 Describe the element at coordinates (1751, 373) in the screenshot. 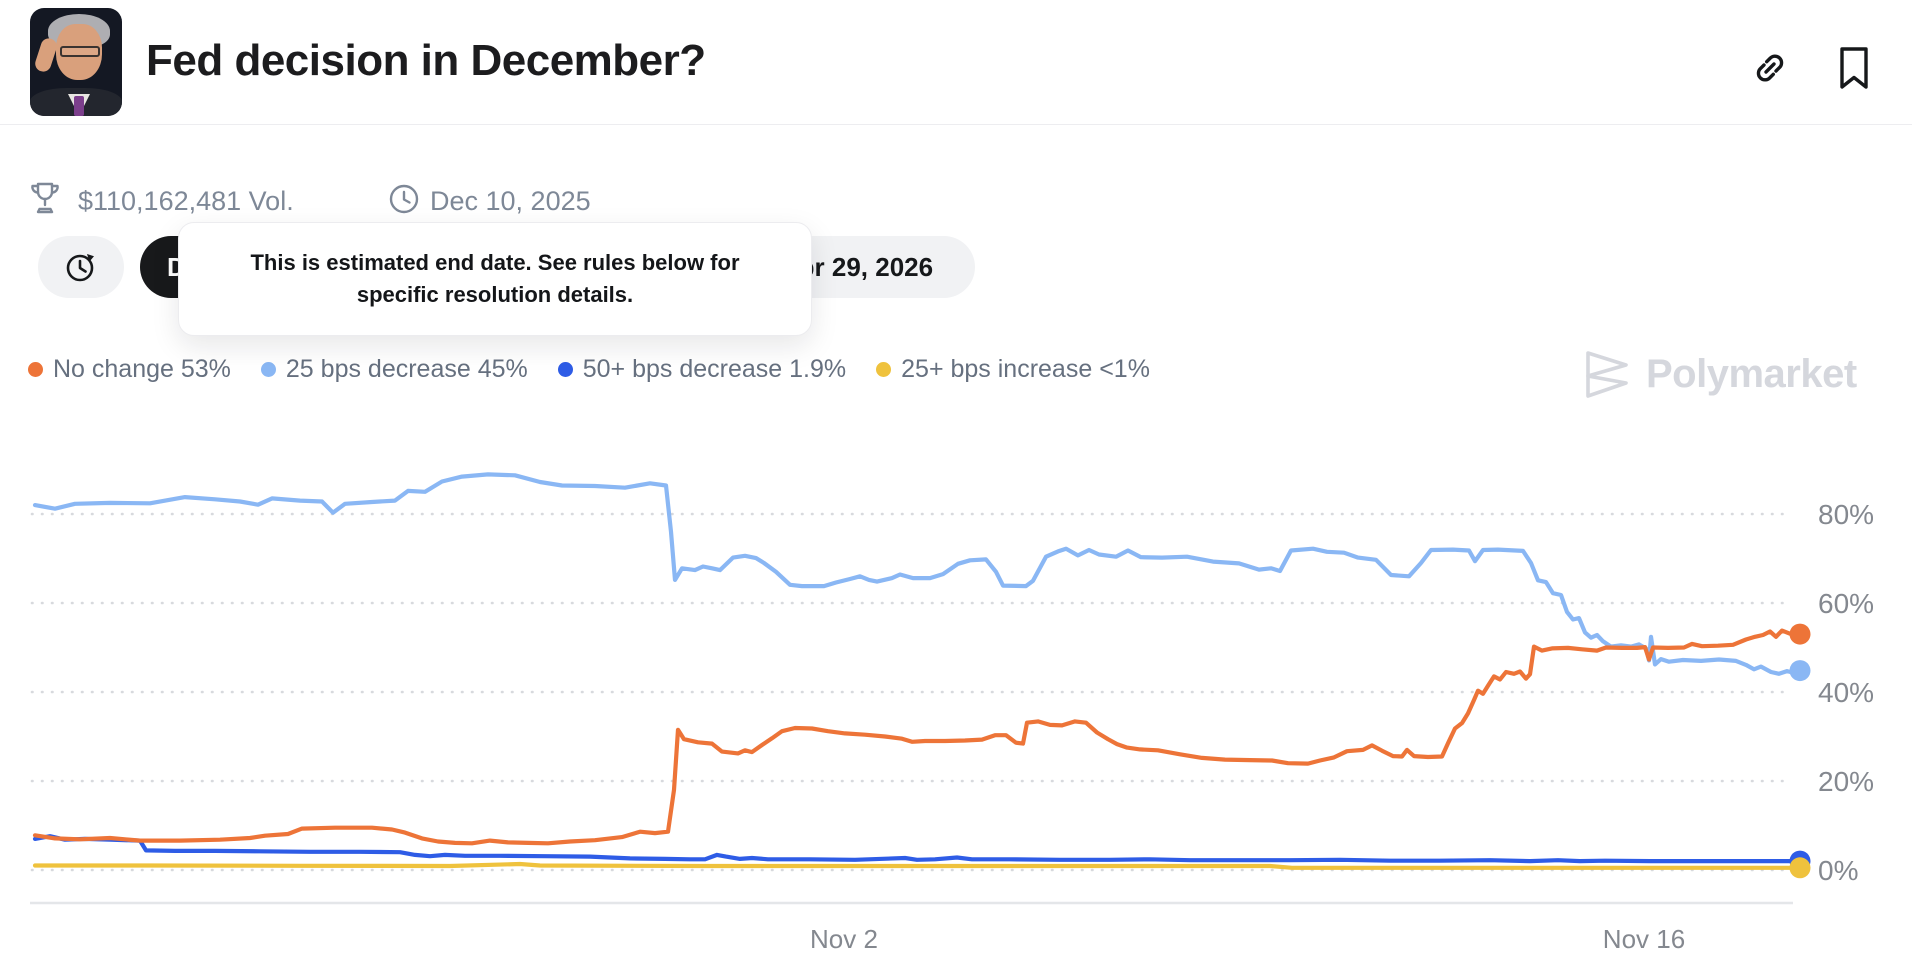

I see `polymarket-watermark-text: Polymarket` at that location.